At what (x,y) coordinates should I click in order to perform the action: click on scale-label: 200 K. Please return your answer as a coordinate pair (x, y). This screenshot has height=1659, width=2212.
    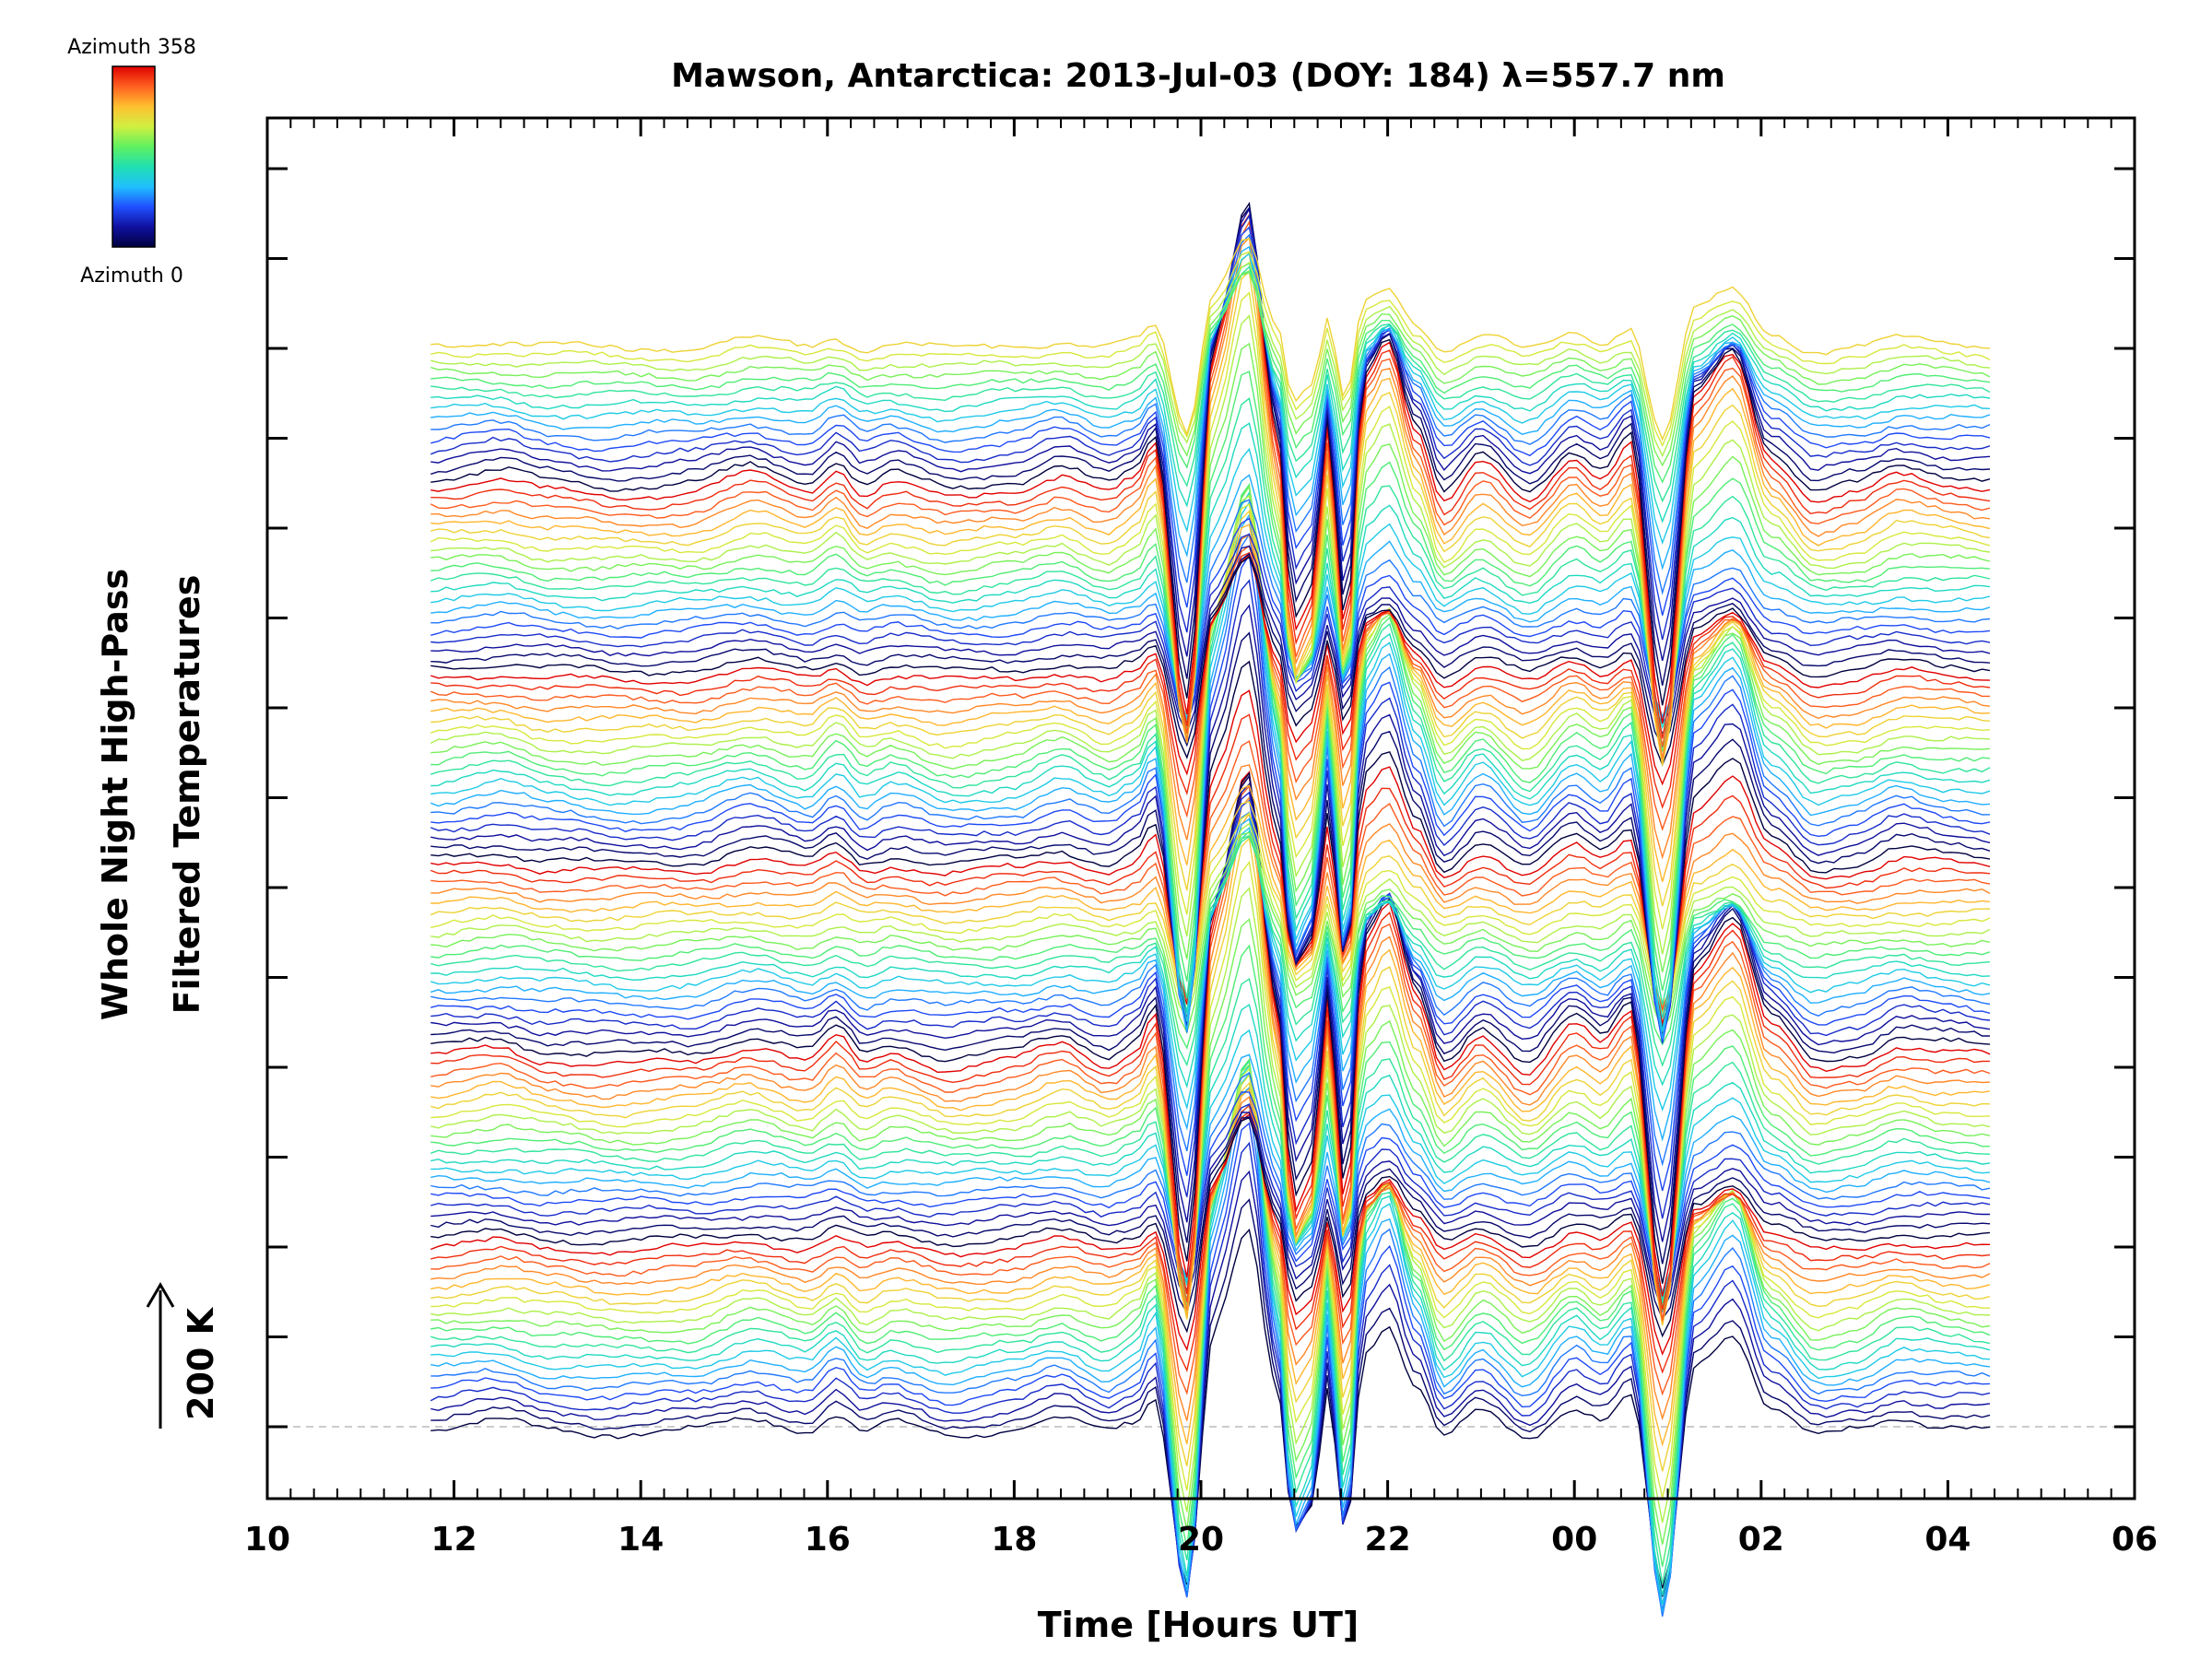
    Looking at the image, I should click on (201, 1363).